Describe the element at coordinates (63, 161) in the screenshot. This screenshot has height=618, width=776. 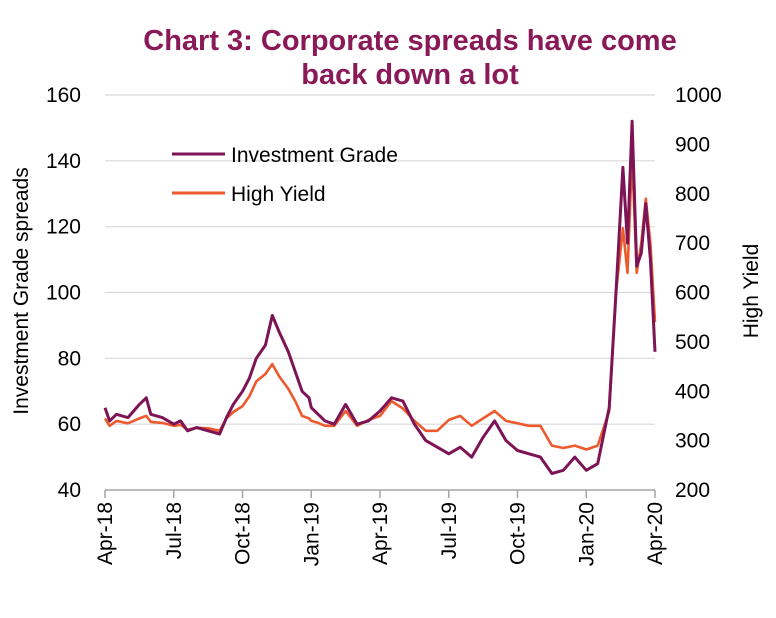
I see `y-left-tick-label: 140` at that location.